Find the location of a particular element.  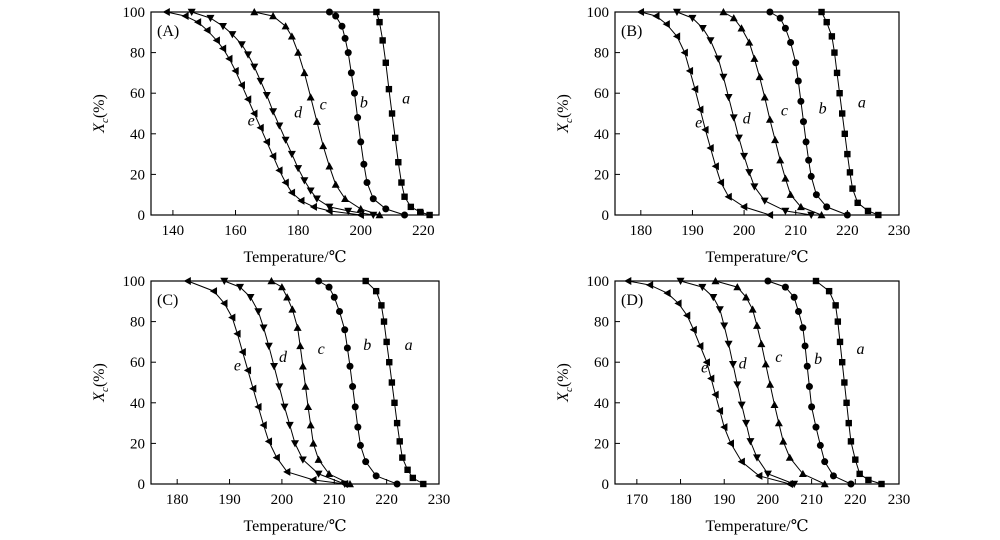

series-e: e is located at coordinates (263, 113).